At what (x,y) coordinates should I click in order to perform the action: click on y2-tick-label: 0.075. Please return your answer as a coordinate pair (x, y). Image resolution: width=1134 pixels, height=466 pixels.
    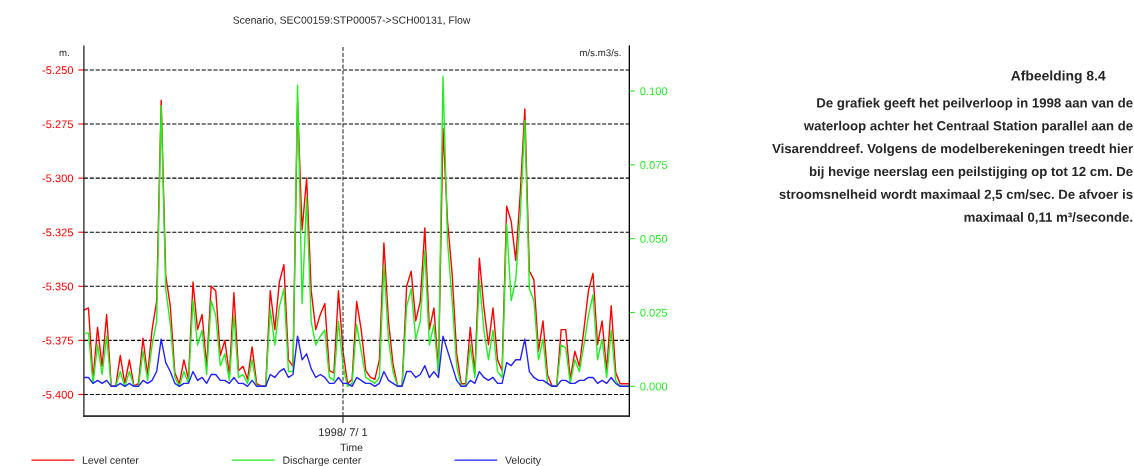
    Looking at the image, I should click on (654, 165).